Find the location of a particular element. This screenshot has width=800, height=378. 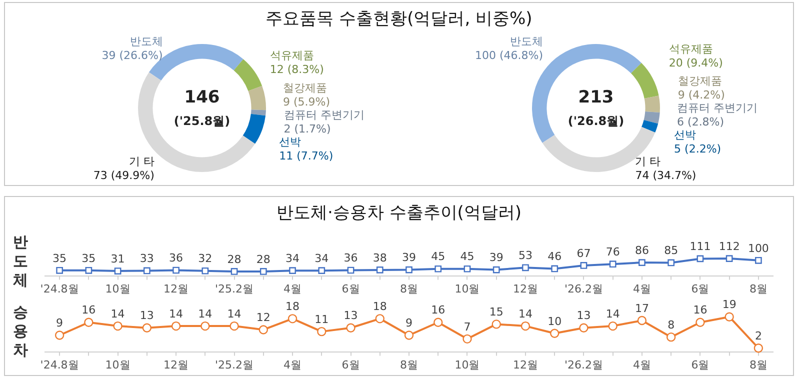

data-label: 34 is located at coordinates (293, 258).